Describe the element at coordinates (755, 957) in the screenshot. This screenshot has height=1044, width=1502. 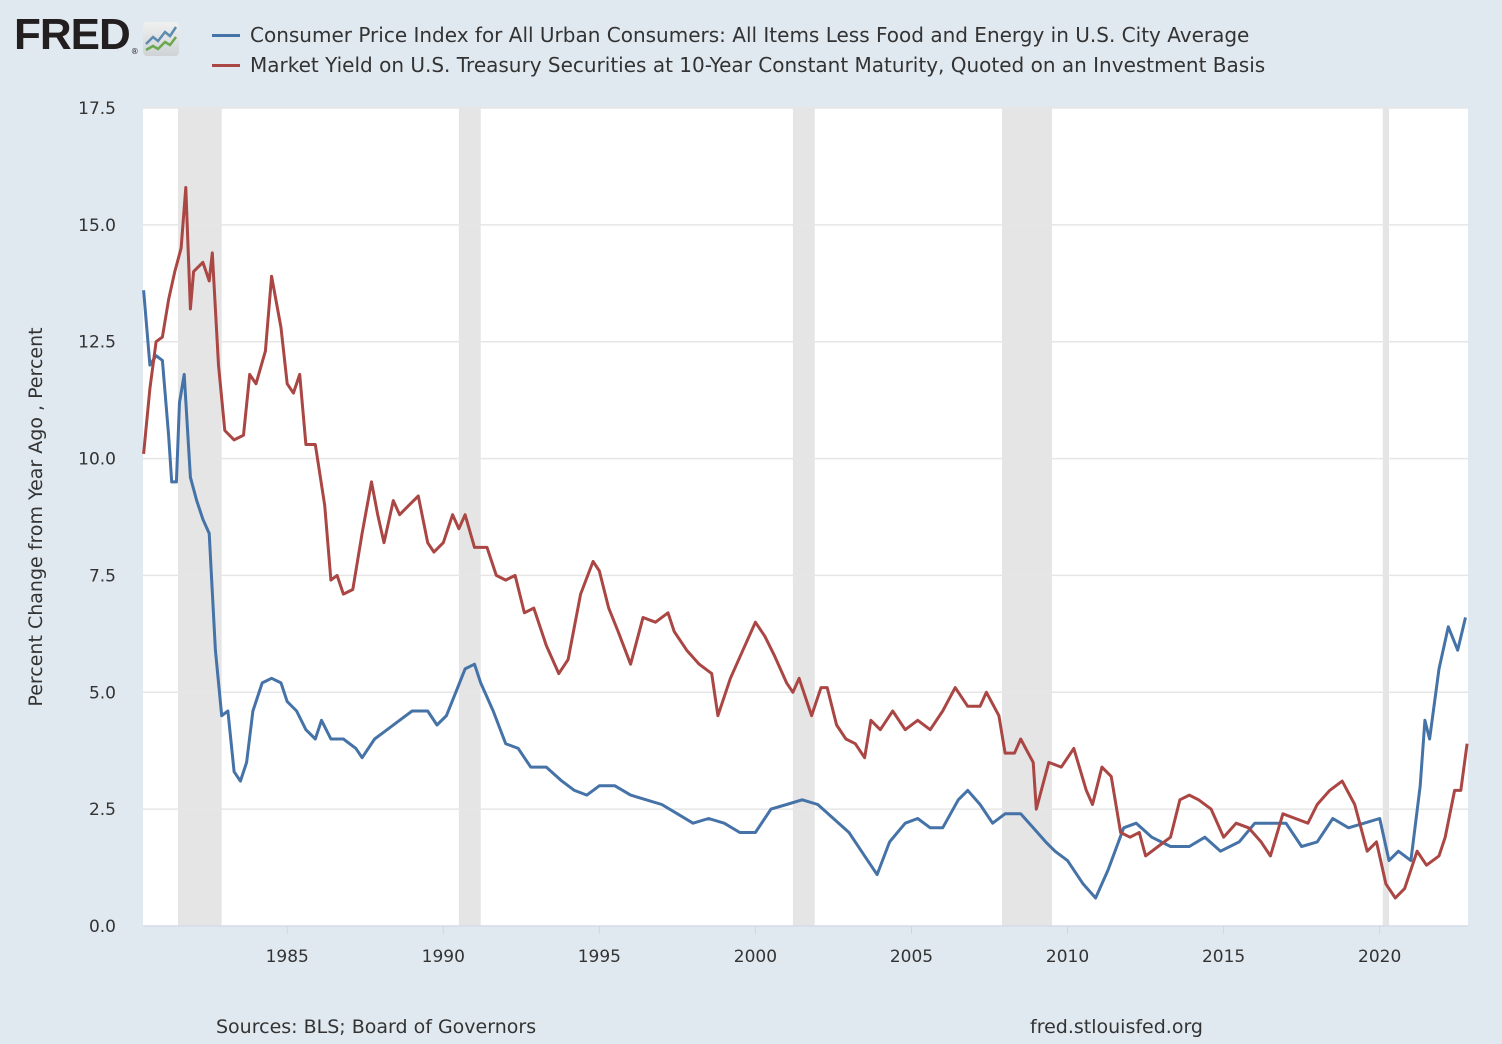
I see `x-tick-label: 2000` at that location.